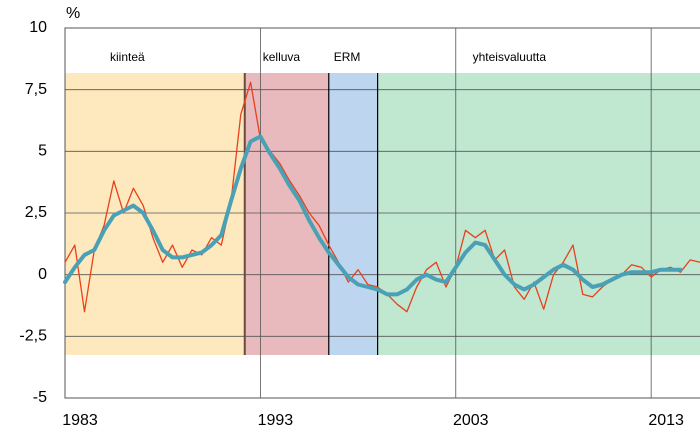  I want to click on y-tick-label: 5, so click(42, 151).